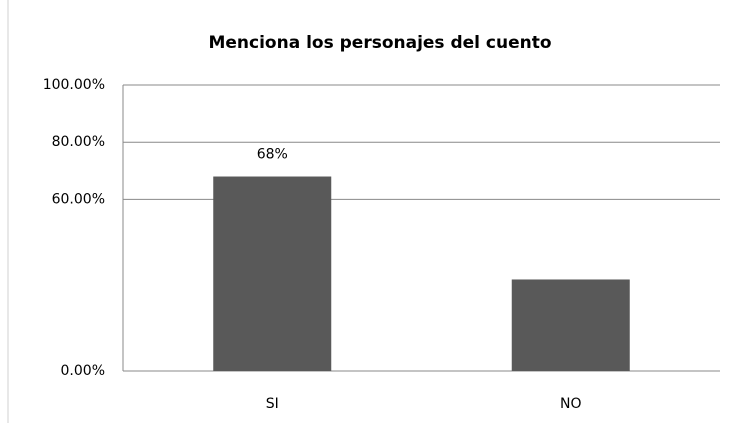 The width and height of the screenshot is (729, 423). What do you see at coordinates (571, 404) in the screenshot?
I see `x-tick-label: NO` at bounding box center [571, 404].